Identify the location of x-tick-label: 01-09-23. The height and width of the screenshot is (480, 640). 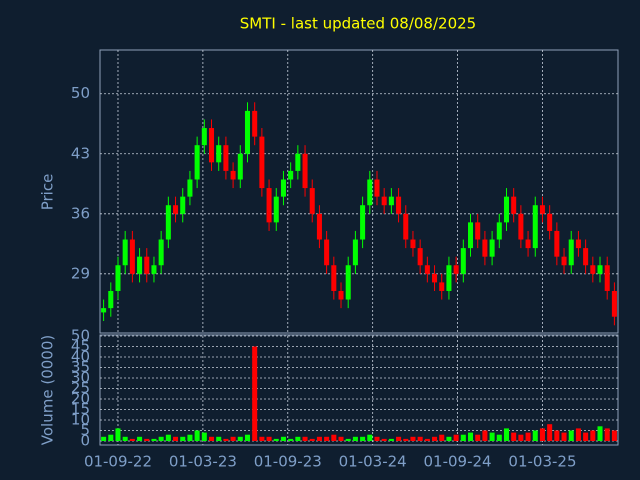
(288, 462).